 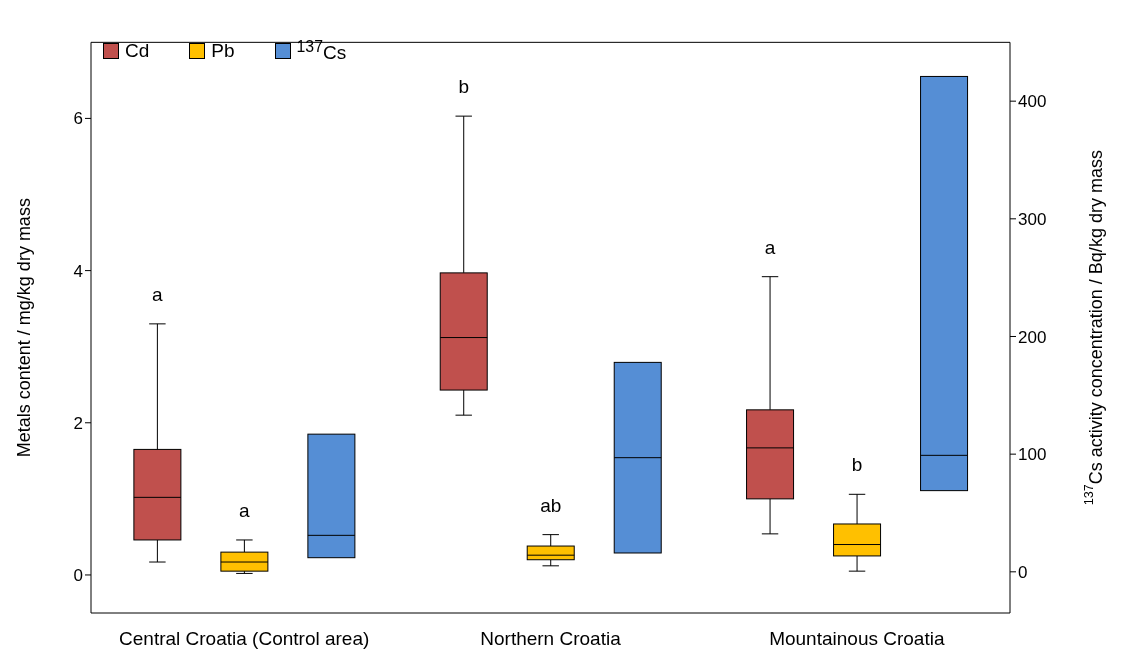 What do you see at coordinates (1023, 572) in the screenshot?
I see `y2-tick-label: 0` at bounding box center [1023, 572].